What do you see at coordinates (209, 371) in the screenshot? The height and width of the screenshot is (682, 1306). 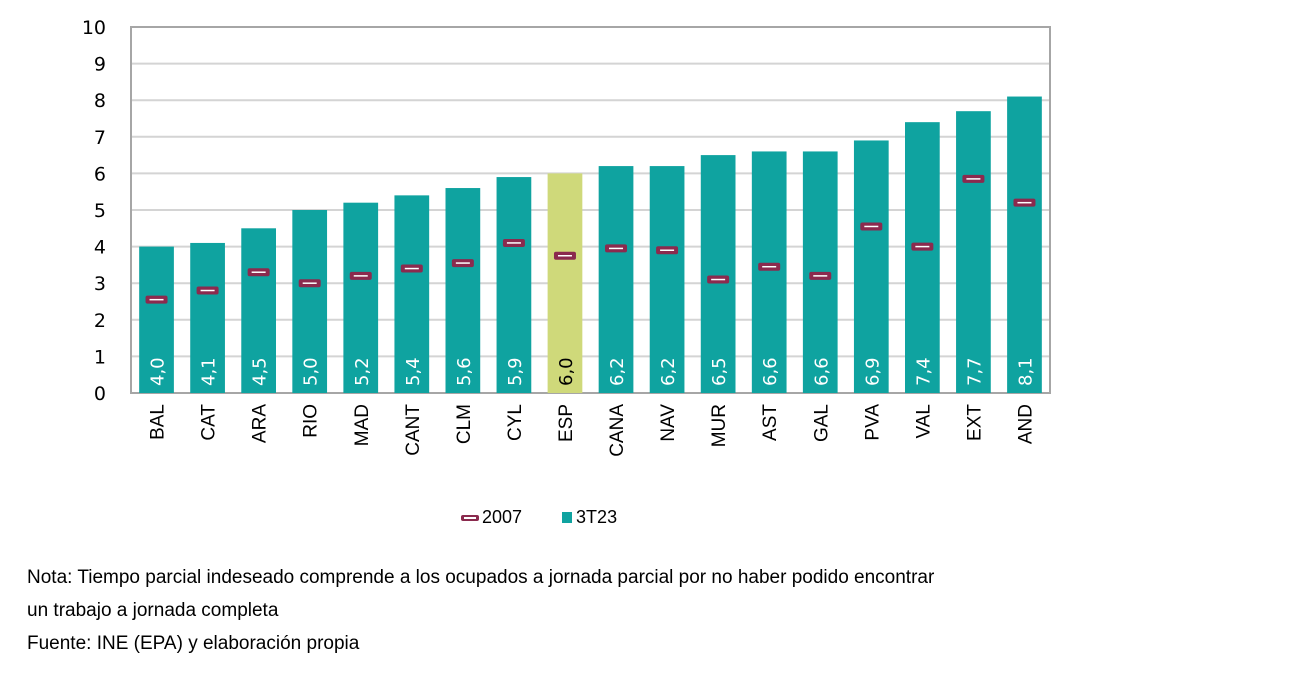 I see `data-label: 4,1` at bounding box center [209, 371].